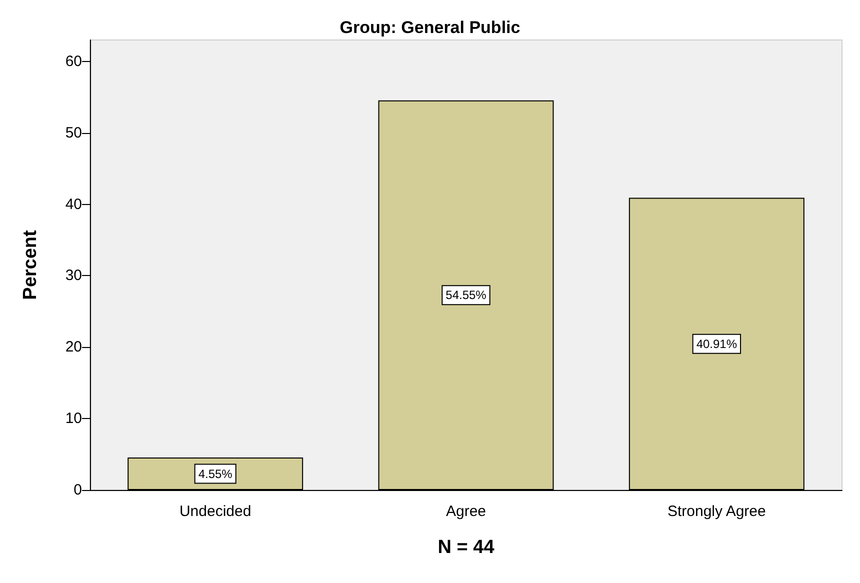  Describe the element at coordinates (73, 347) in the screenshot. I see `y-tick-label: 20` at that location.